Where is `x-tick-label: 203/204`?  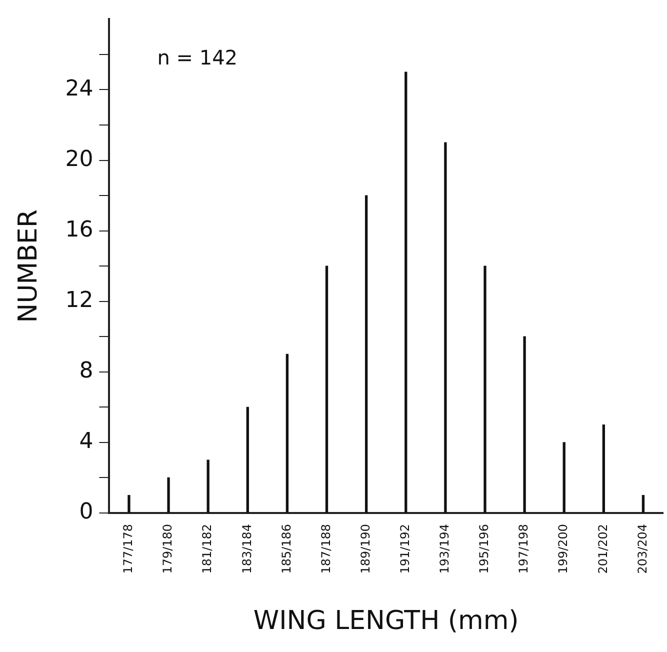 x-tick-label: 203/204 is located at coordinates (642, 549).